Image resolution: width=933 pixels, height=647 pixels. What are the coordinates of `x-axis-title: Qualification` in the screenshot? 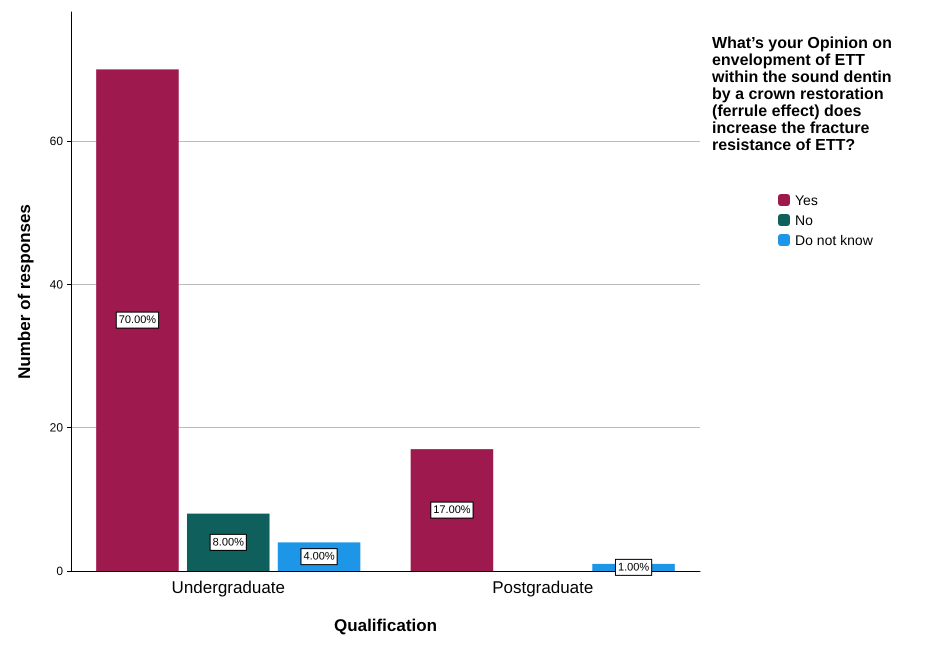 It's located at (385, 625).